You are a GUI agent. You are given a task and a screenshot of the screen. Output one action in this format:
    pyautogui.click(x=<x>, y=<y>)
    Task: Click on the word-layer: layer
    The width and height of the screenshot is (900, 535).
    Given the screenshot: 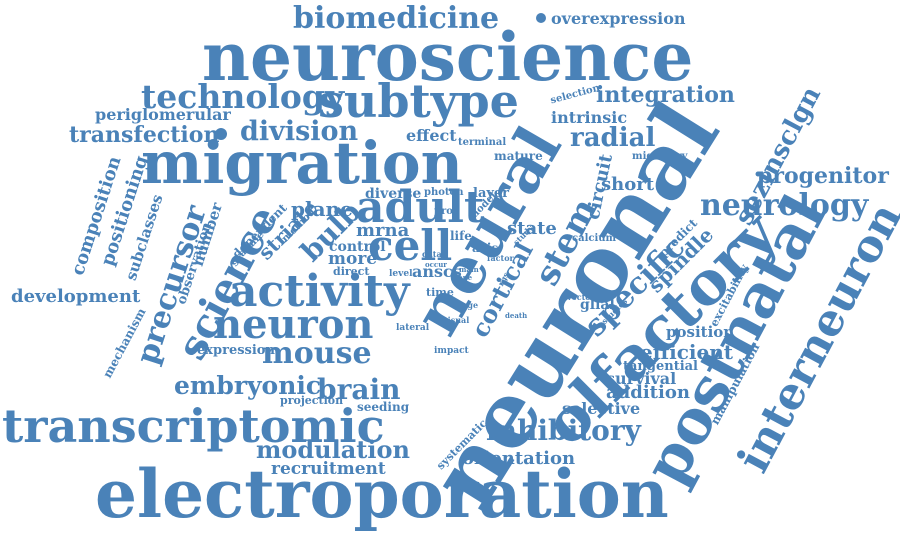 What is the action you would take?
    pyautogui.click(x=491, y=193)
    